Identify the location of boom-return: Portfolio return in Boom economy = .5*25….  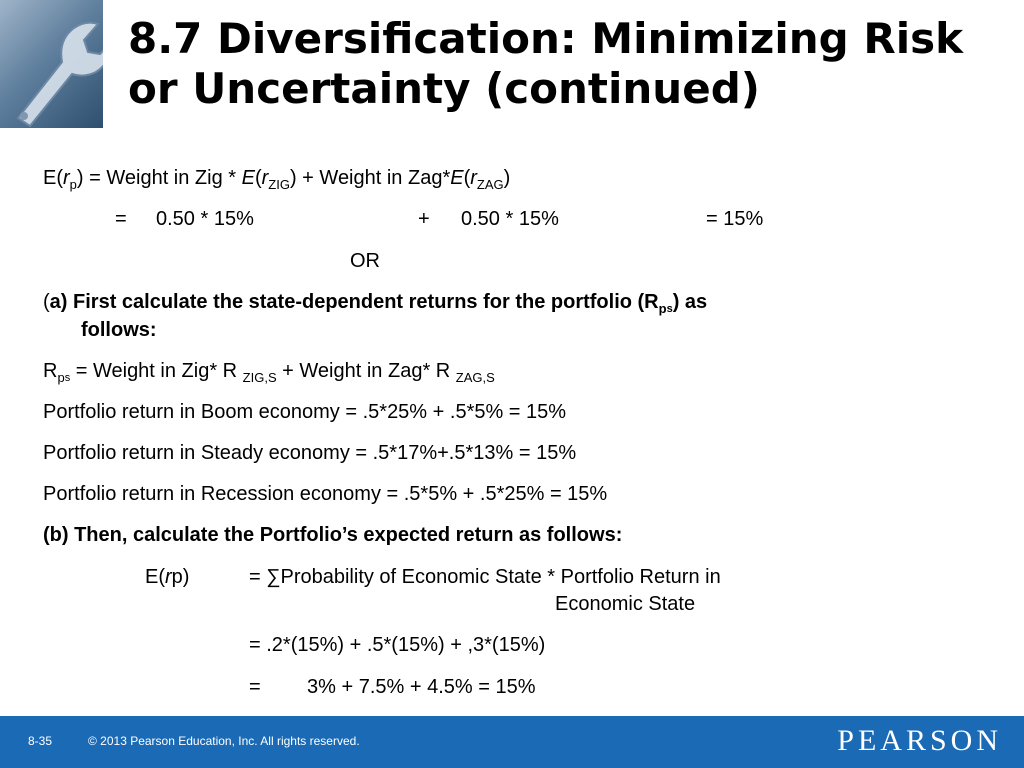
(305, 412).